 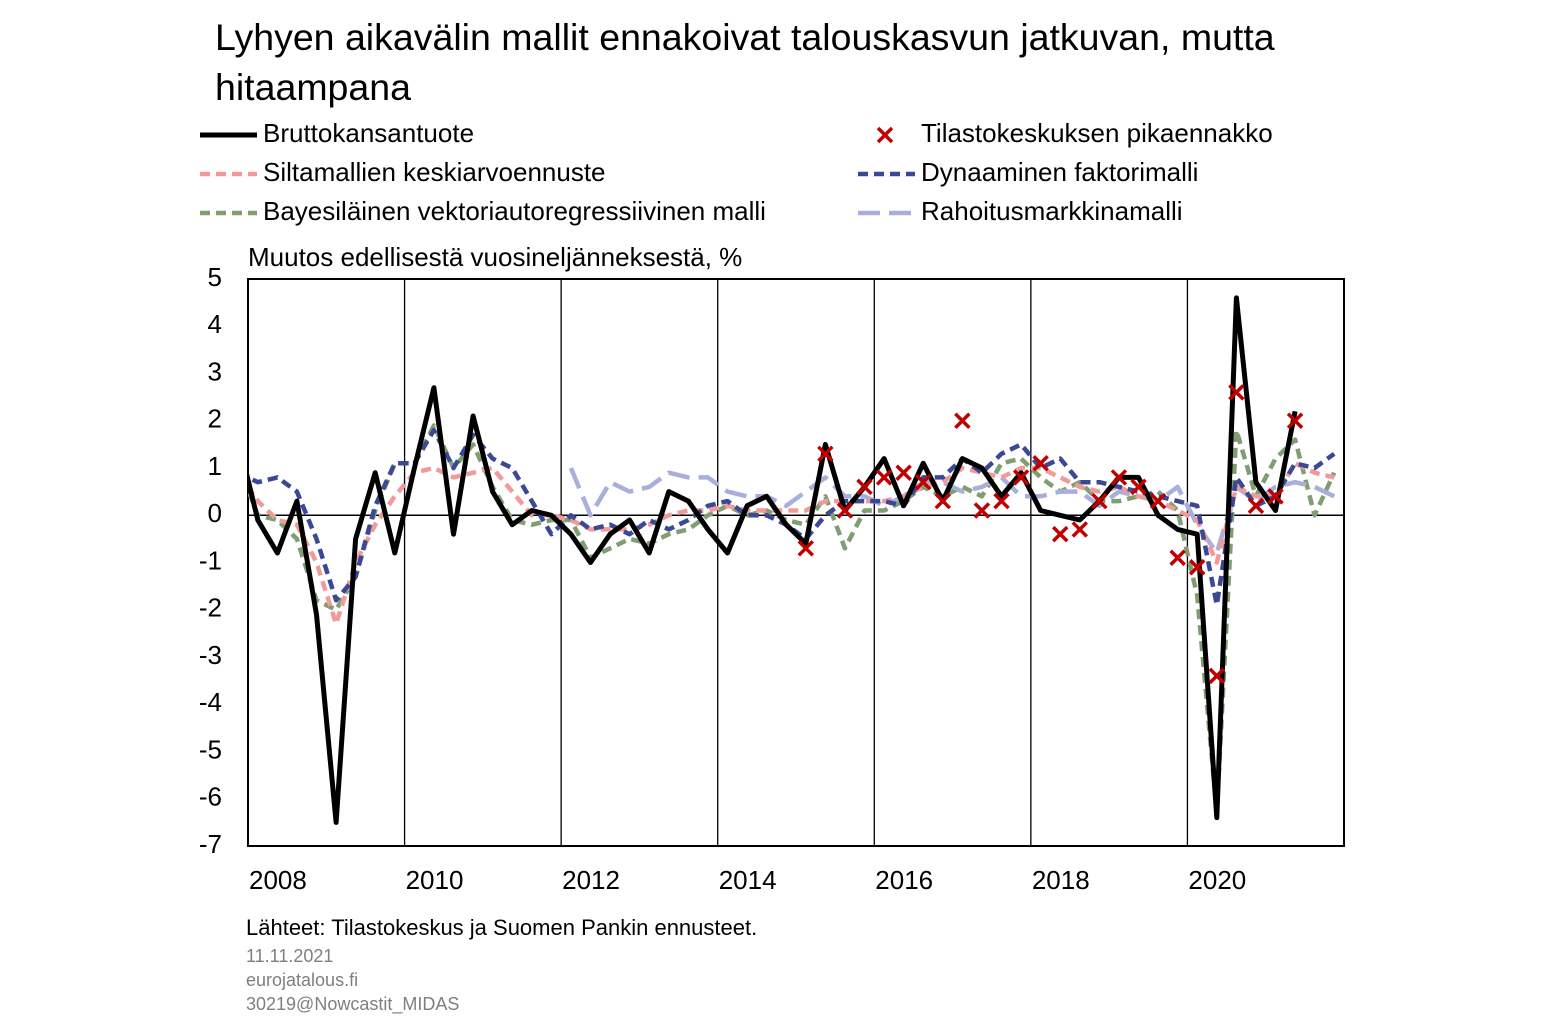 I want to click on y-tick-label: -5, so click(x=210, y=749).